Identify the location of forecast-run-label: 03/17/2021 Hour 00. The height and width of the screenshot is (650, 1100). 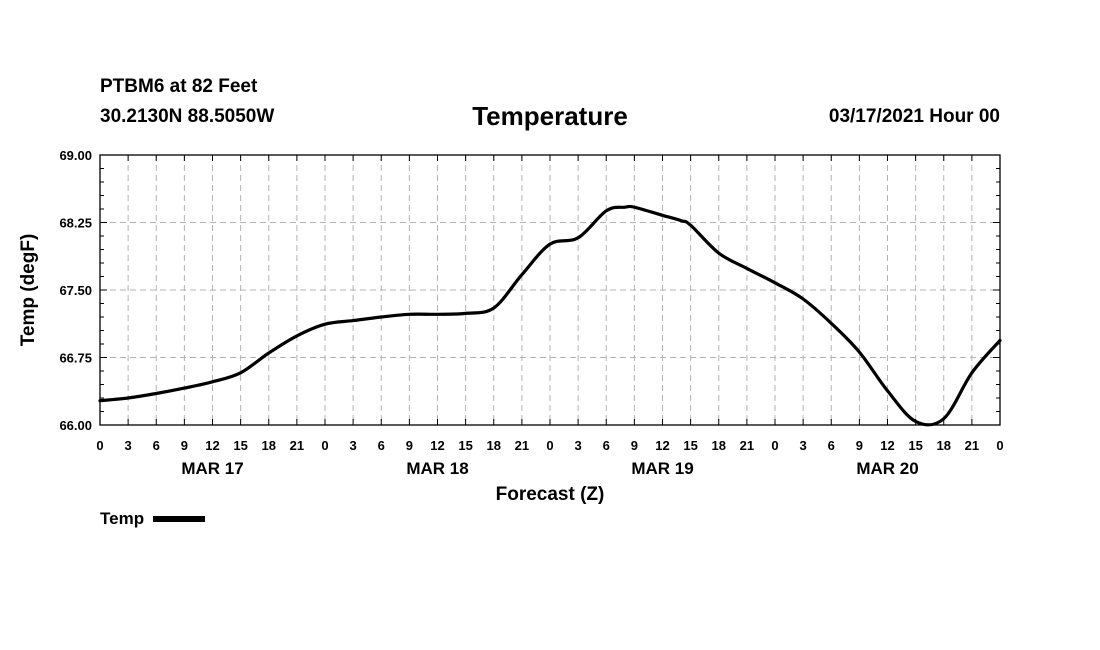
(914, 116).